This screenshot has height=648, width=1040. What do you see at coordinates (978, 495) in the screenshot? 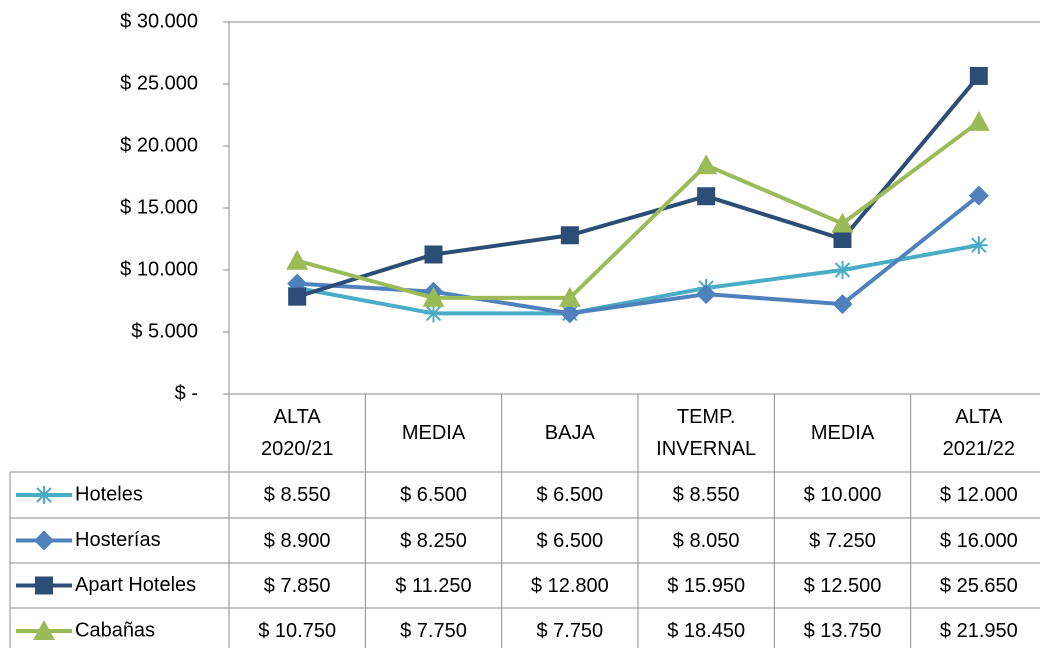
I see `table-value: $ 12.000` at bounding box center [978, 495].